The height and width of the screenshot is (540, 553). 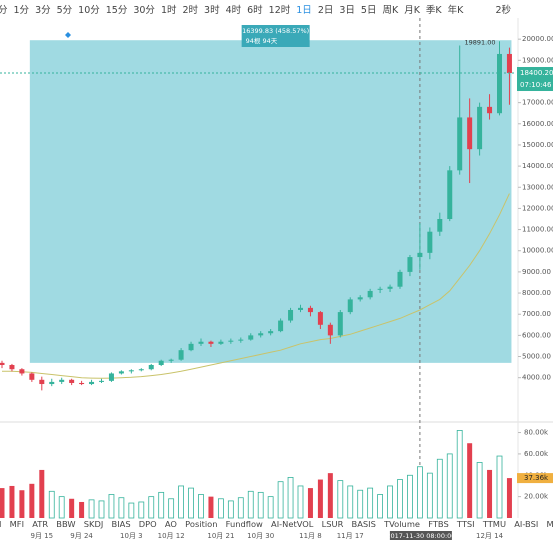 What do you see at coordinates (168, 10) in the screenshot?
I see `timeframe-button: 1时` at bounding box center [168, 10].